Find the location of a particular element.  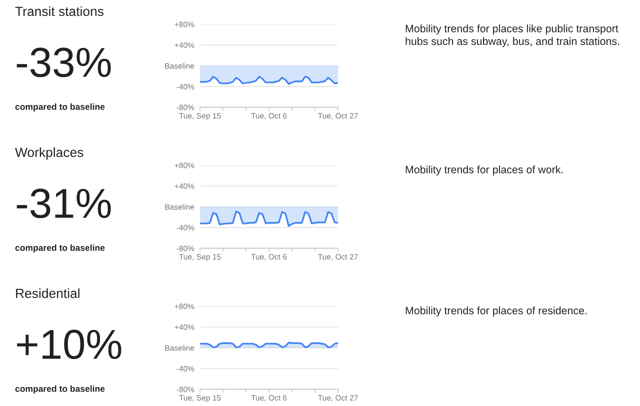

text: Mobility trends for places of work. is located at coordinates (484, 171).